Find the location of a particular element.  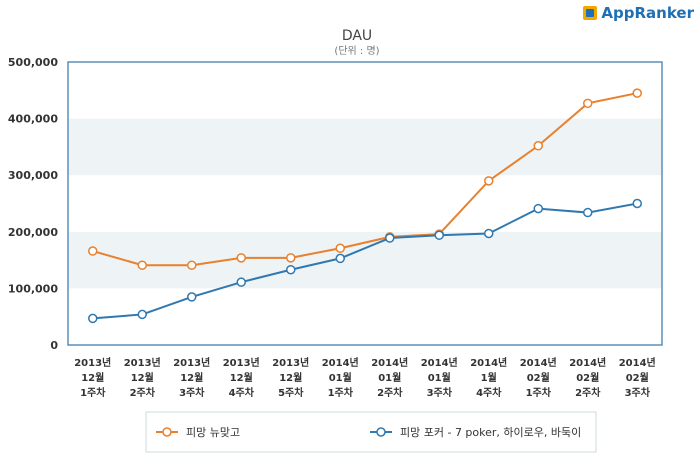

y-tick-label: 300,000 is located at coordinates (33, 175).